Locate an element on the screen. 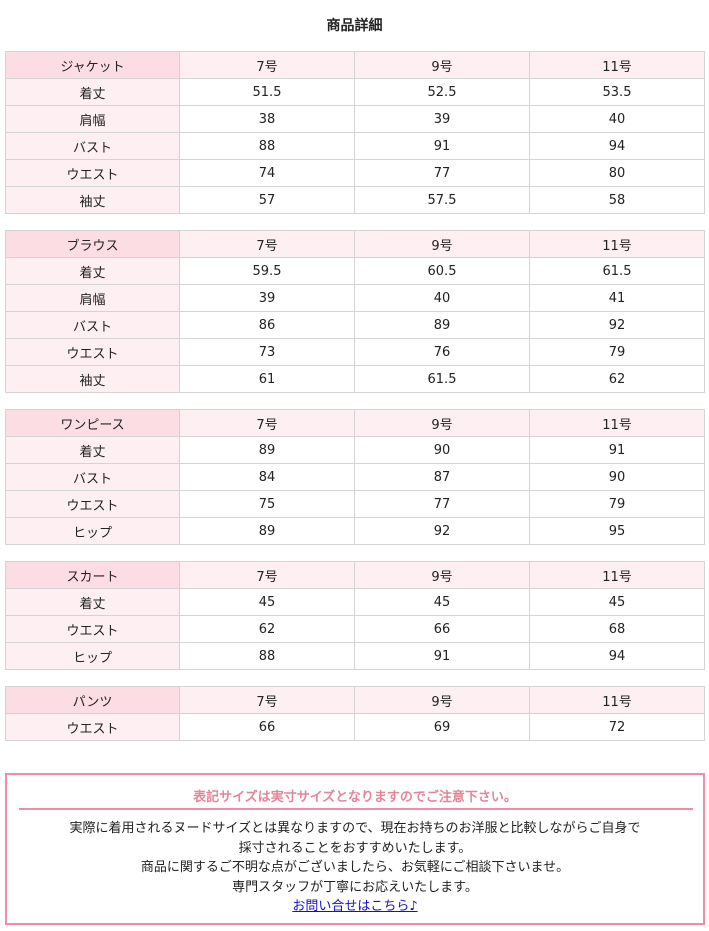 The width and height of the screenshot is (709, 931). measurement-value: 59.5 is located at coordinates (267, 271).